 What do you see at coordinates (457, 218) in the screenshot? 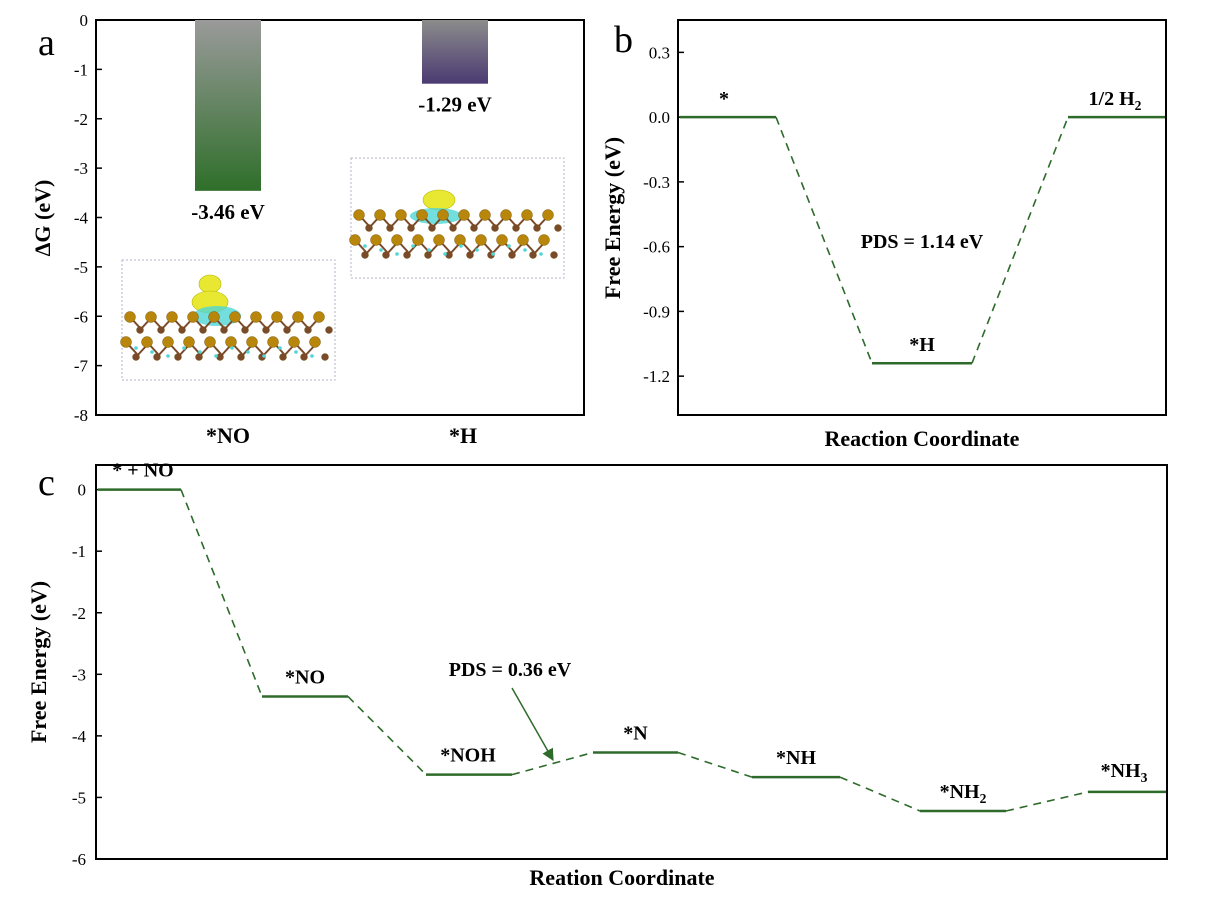
I see `h-adsorption-structure-icon` at bounding box center [457, 218].